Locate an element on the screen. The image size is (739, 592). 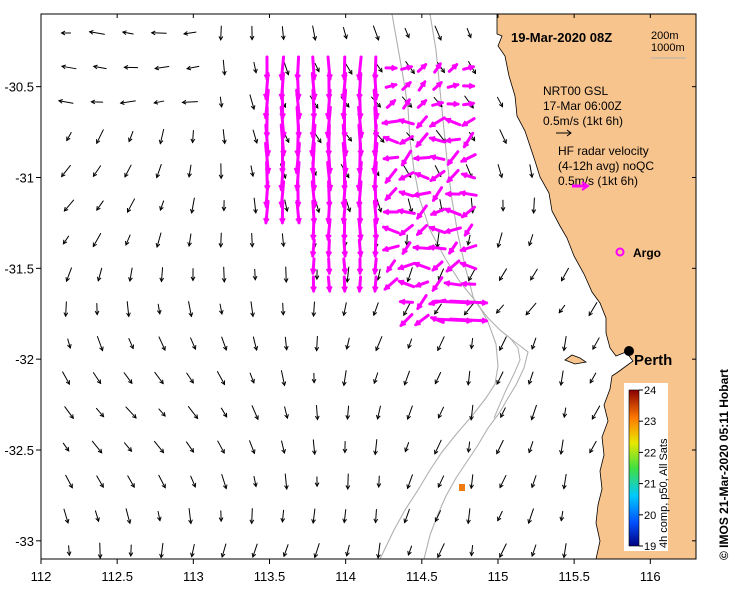
perth-marker is located at coordinates (629, 351).